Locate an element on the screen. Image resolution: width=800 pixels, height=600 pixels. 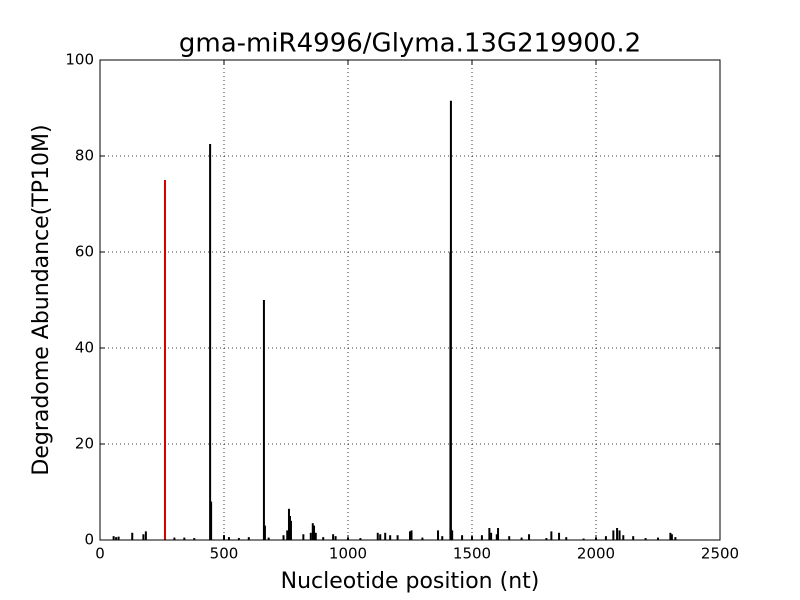
chart-title: gma-miR4996/Glyma.13G219900.2 is located at coordinates (410, 44).